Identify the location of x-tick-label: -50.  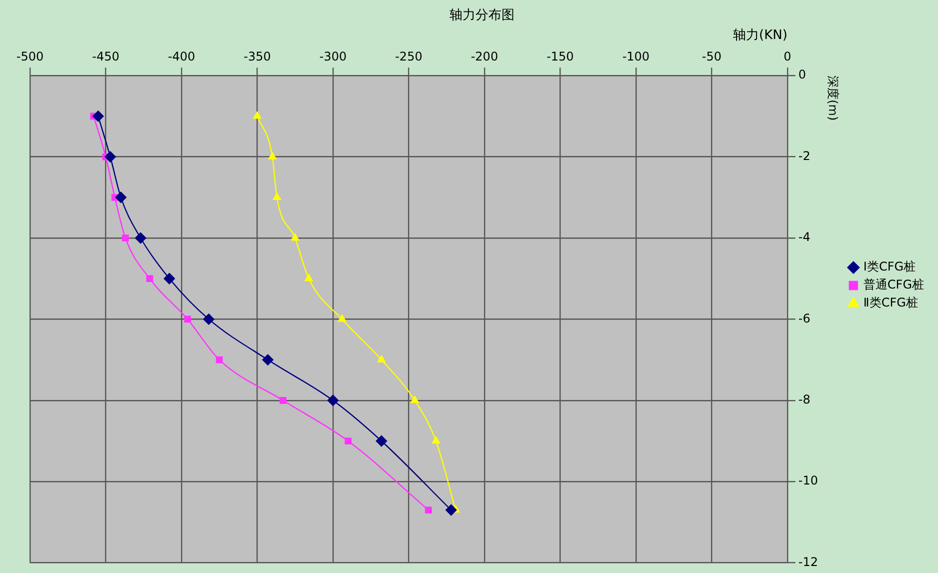
(712, 57).